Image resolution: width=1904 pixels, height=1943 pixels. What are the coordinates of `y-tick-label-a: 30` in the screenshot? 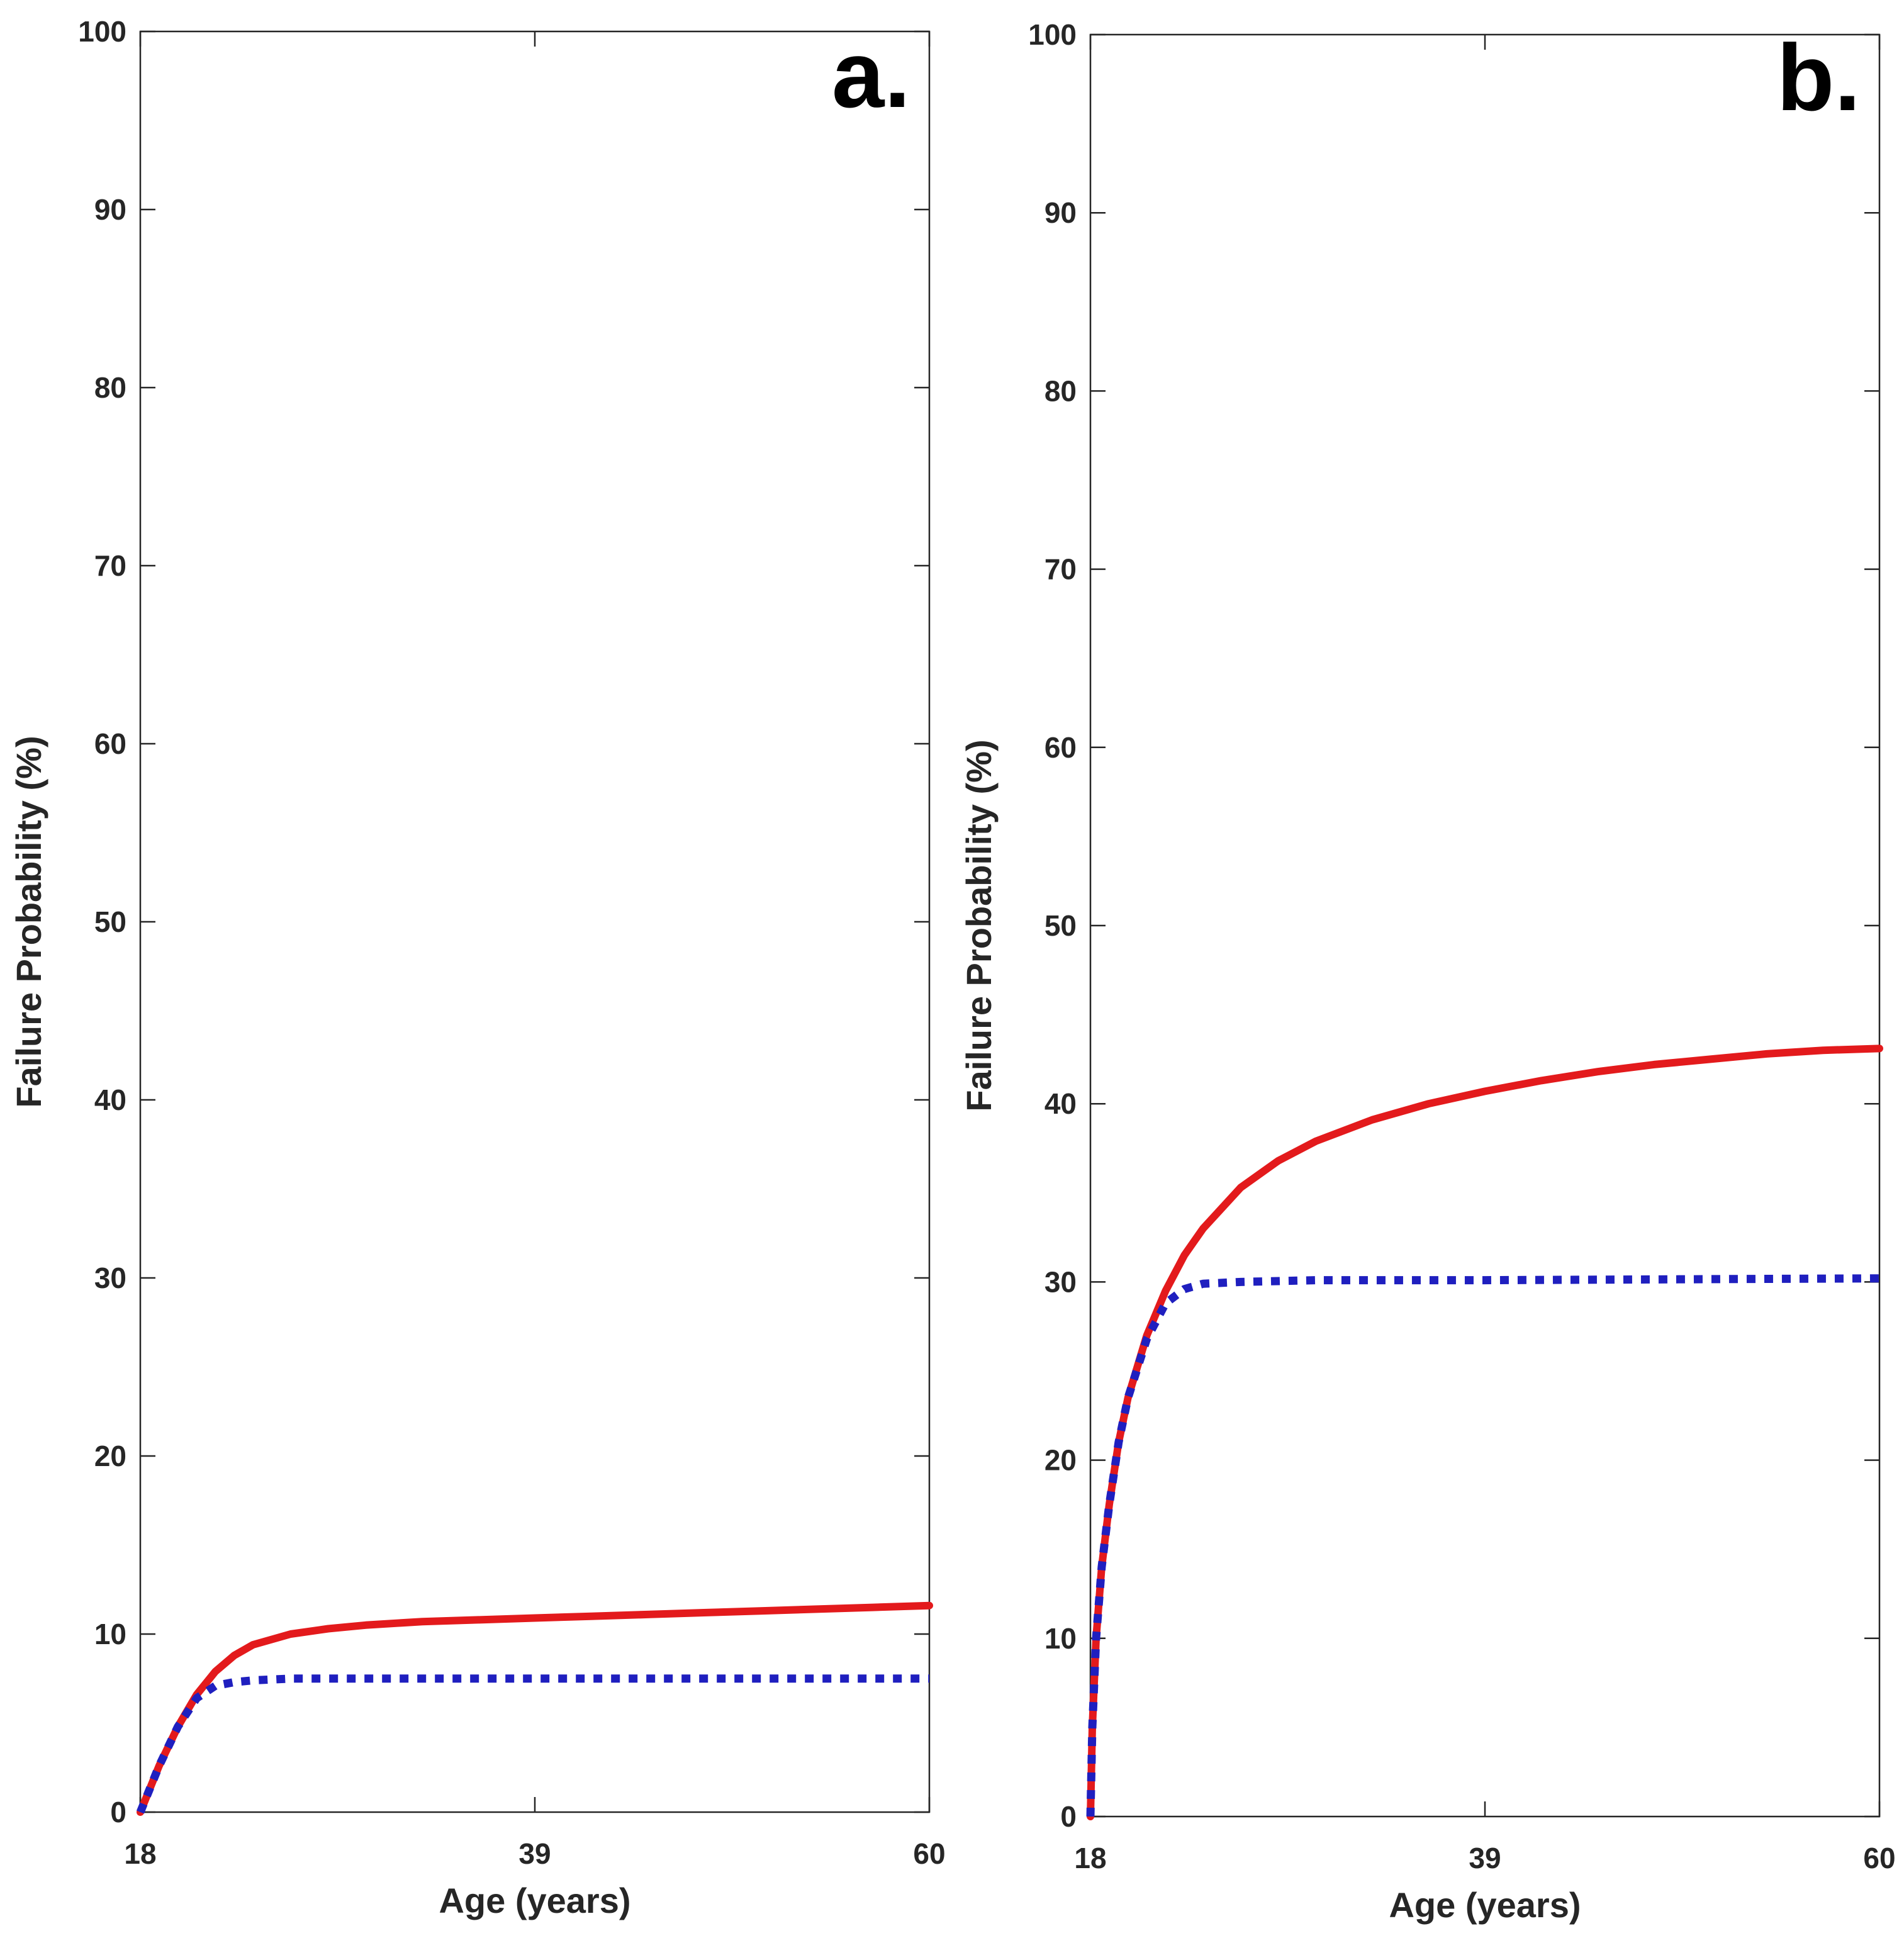 It's located at (110, 1278).